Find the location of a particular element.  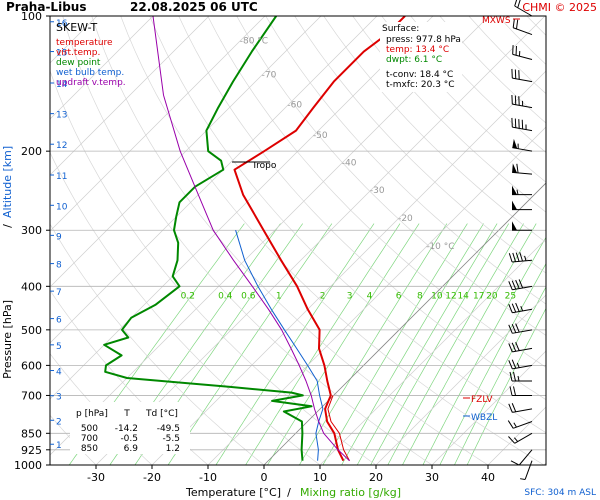

tropopause-label: Tropo is located at coordinates (264, 166).